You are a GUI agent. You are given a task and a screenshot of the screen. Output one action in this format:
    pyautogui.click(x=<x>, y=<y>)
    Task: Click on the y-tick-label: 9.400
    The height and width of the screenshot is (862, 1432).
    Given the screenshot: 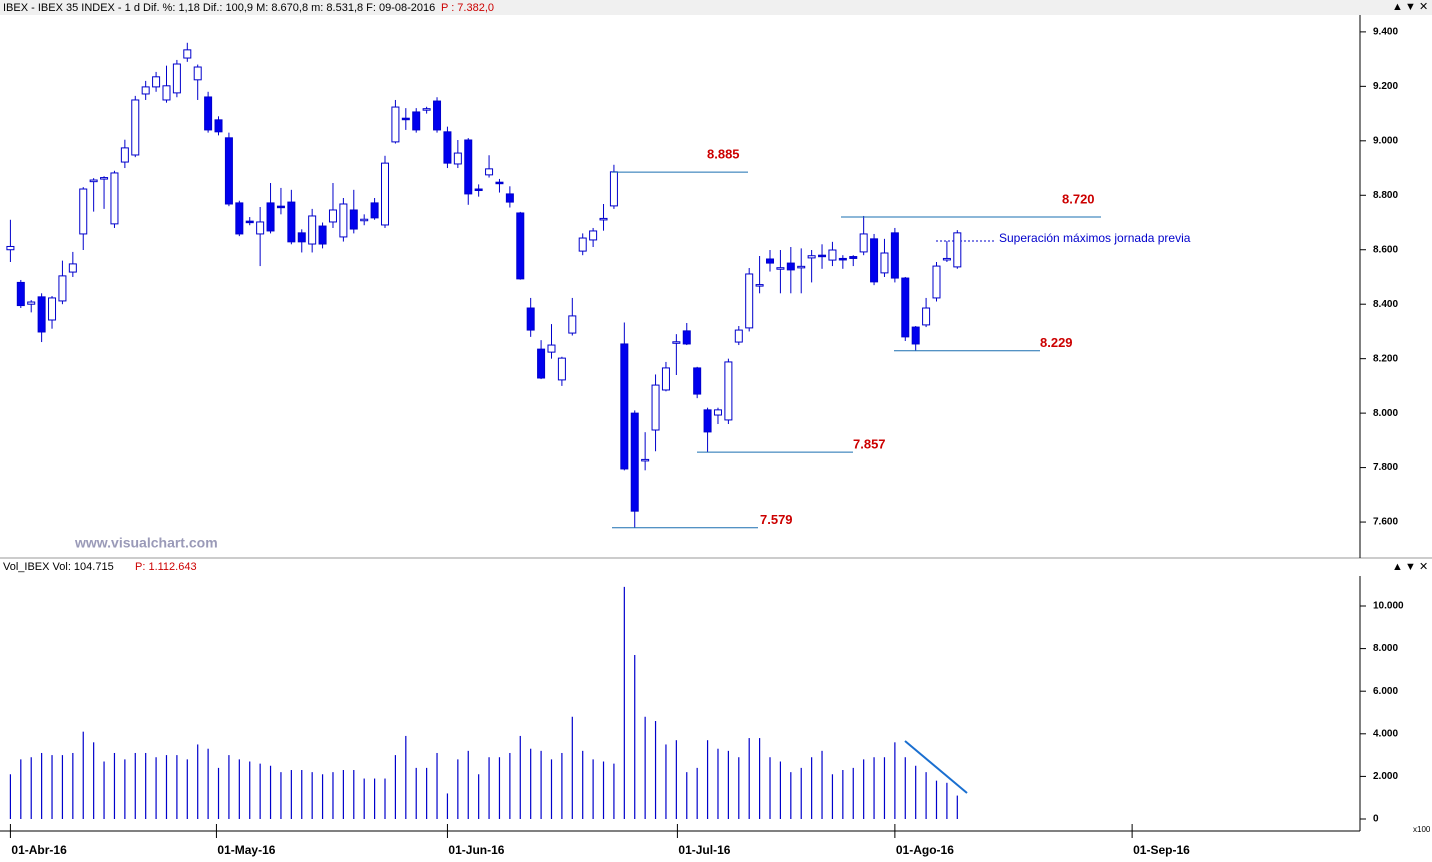 What is the action you would take?
    pyautogui.click(x=1385, y=32)
    